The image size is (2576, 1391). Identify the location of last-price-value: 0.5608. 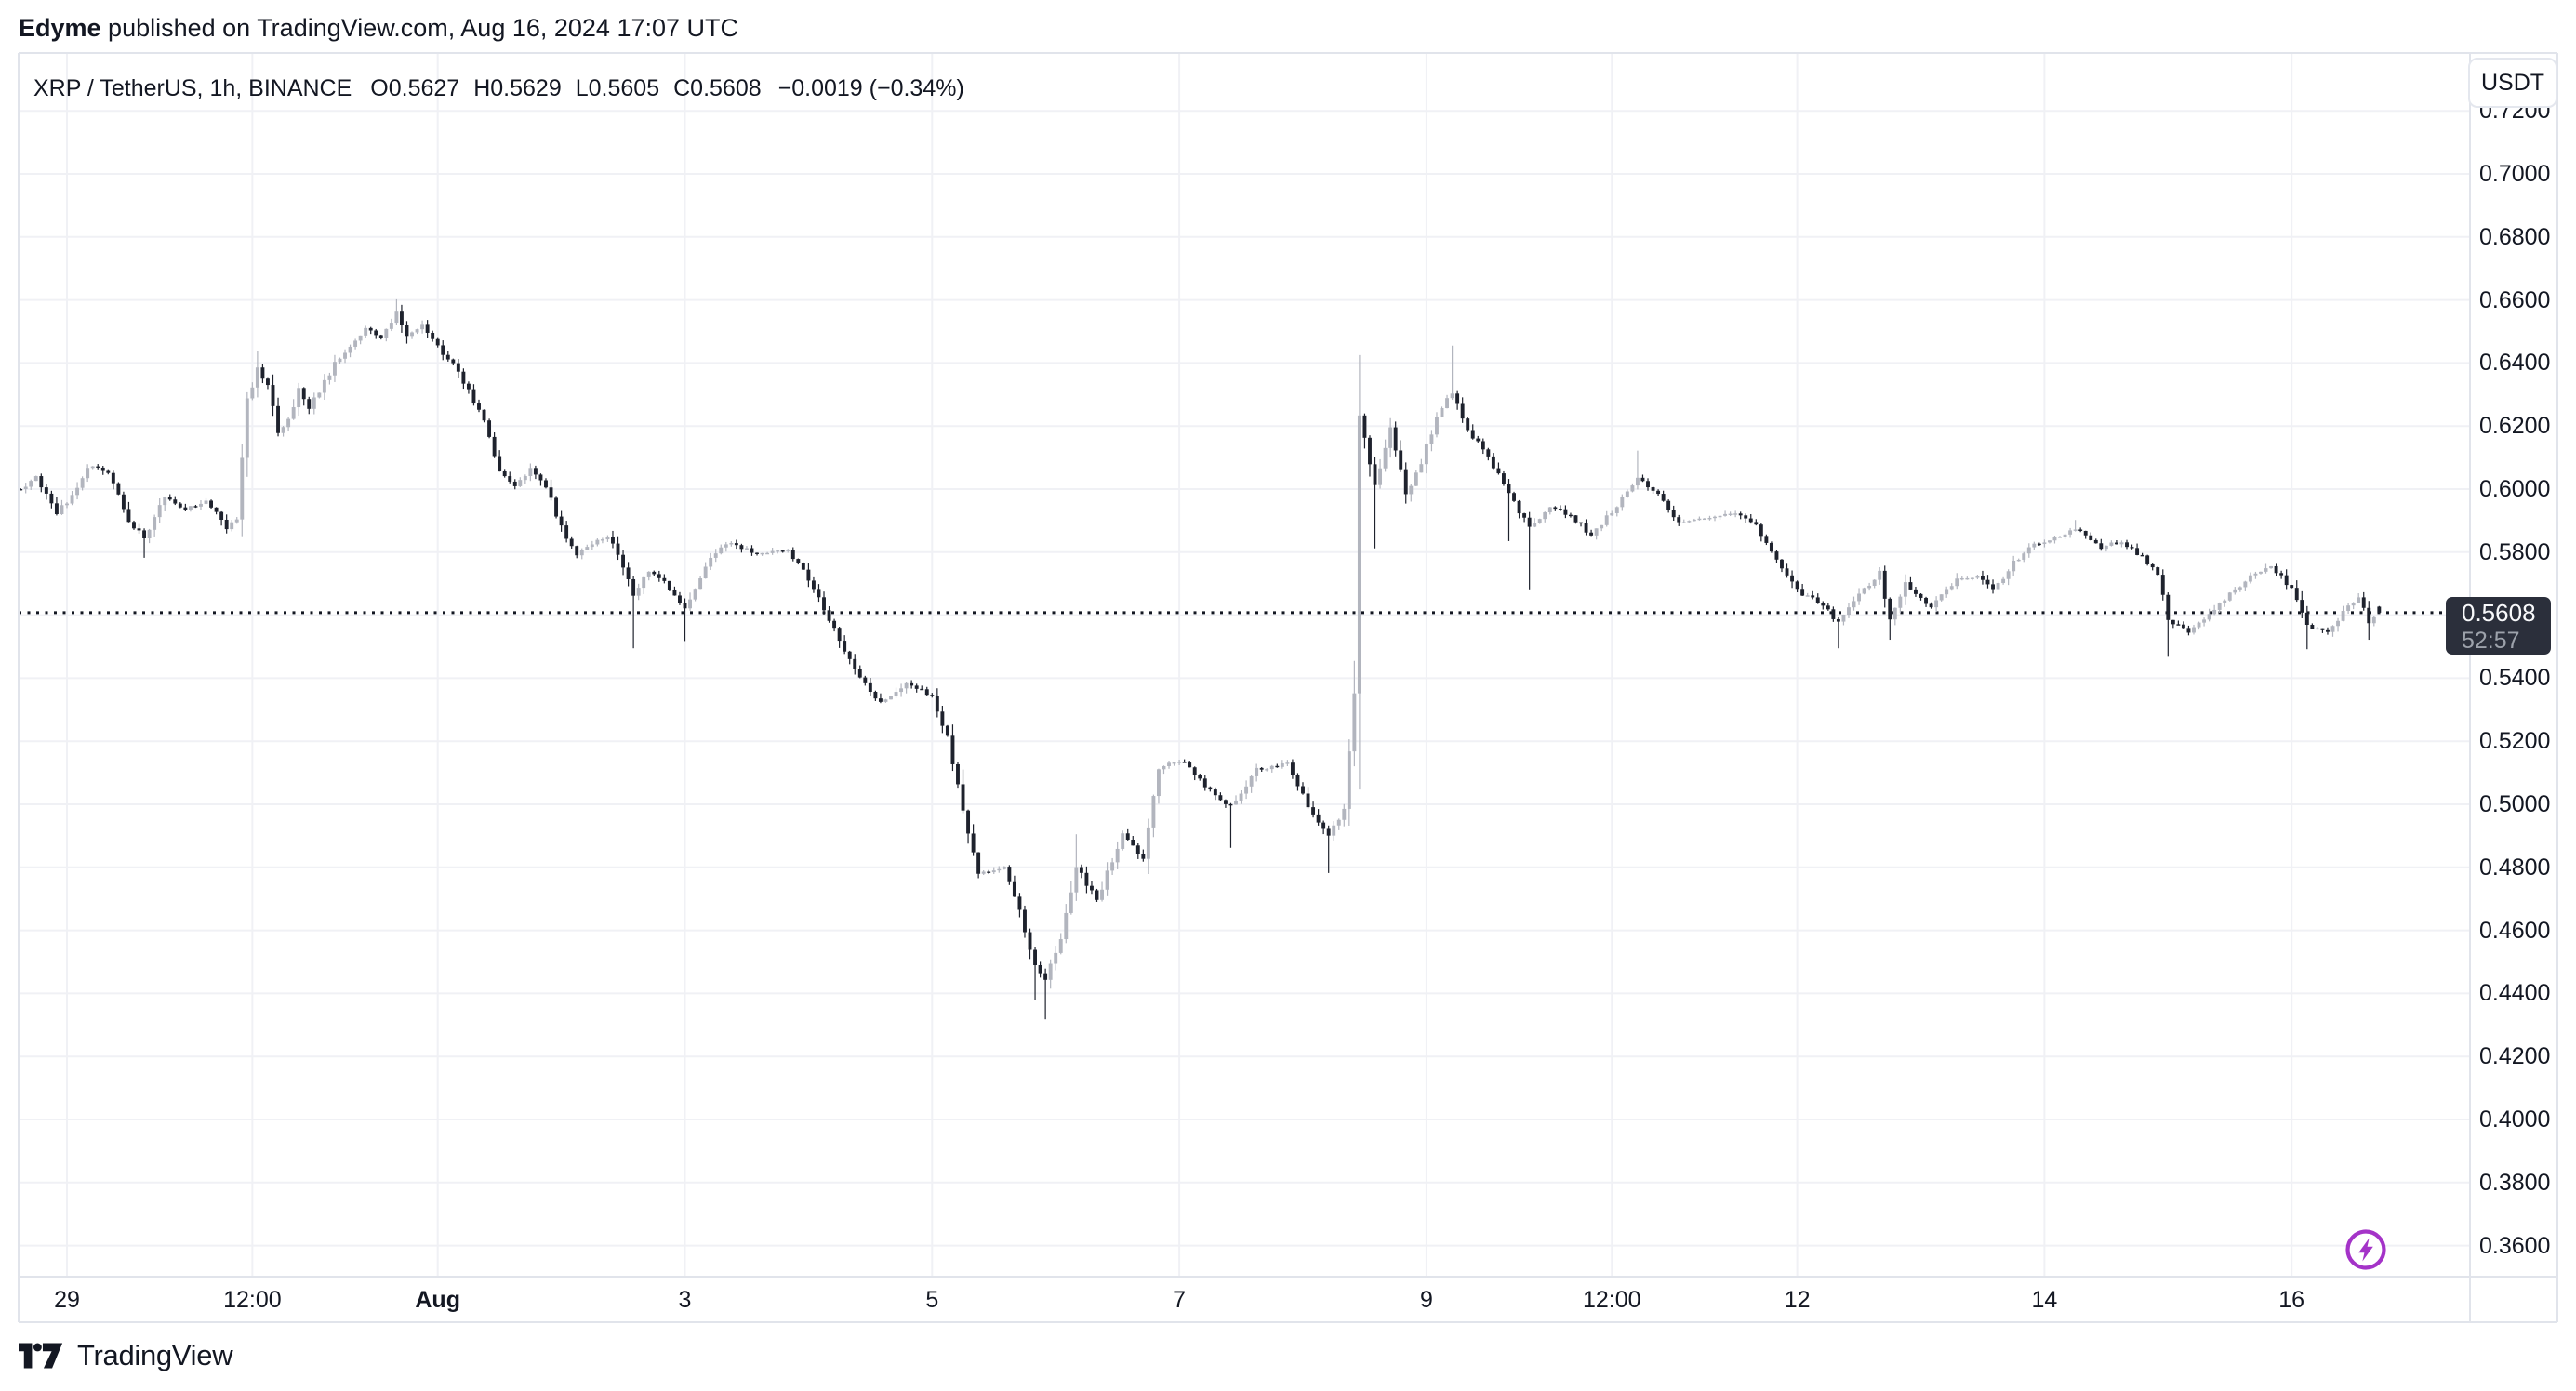
(2499, 613).